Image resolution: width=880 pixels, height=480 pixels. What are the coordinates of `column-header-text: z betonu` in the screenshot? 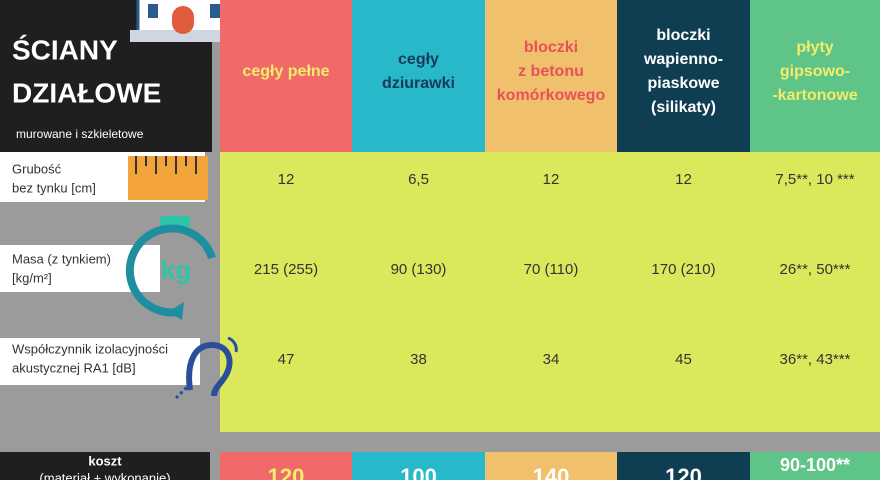 It's located at (551, 71).